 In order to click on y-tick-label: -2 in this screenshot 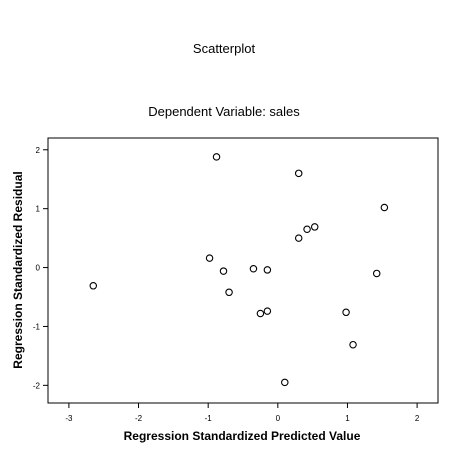, I will do `click(37, 385)`.